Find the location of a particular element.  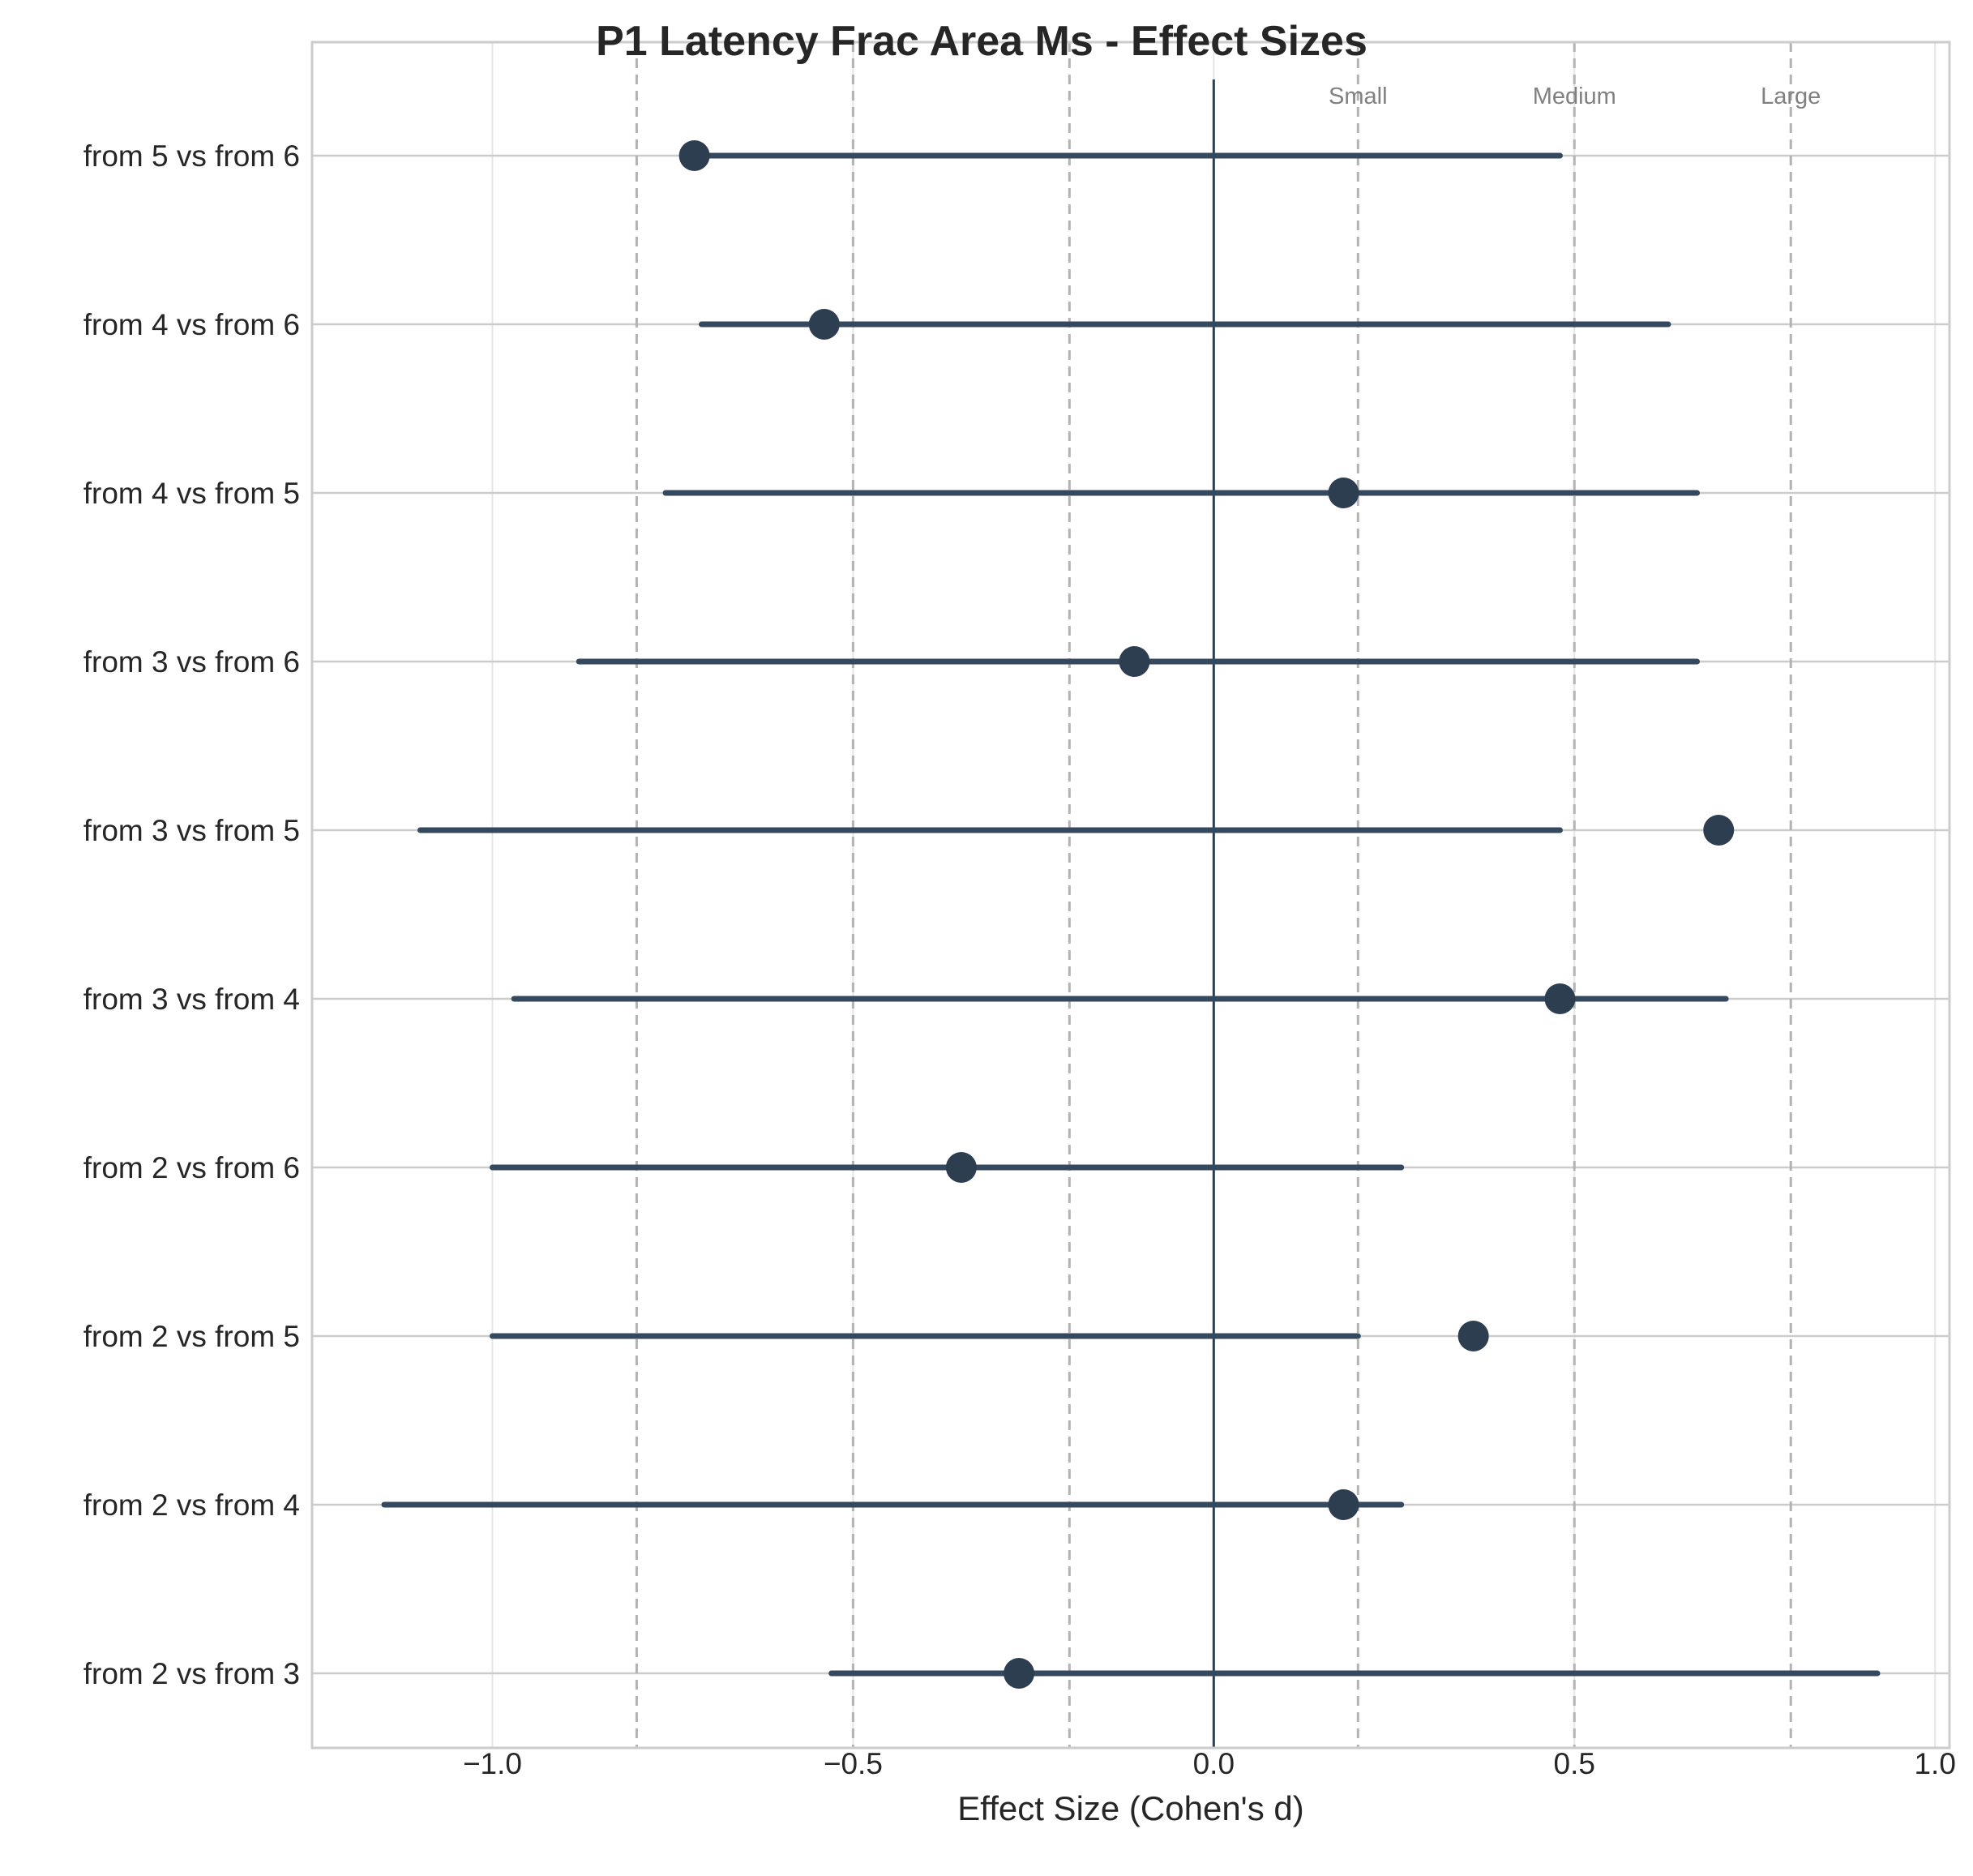

y-tick-label: from 3 vs from 5 is located at coordinates (191, 830).